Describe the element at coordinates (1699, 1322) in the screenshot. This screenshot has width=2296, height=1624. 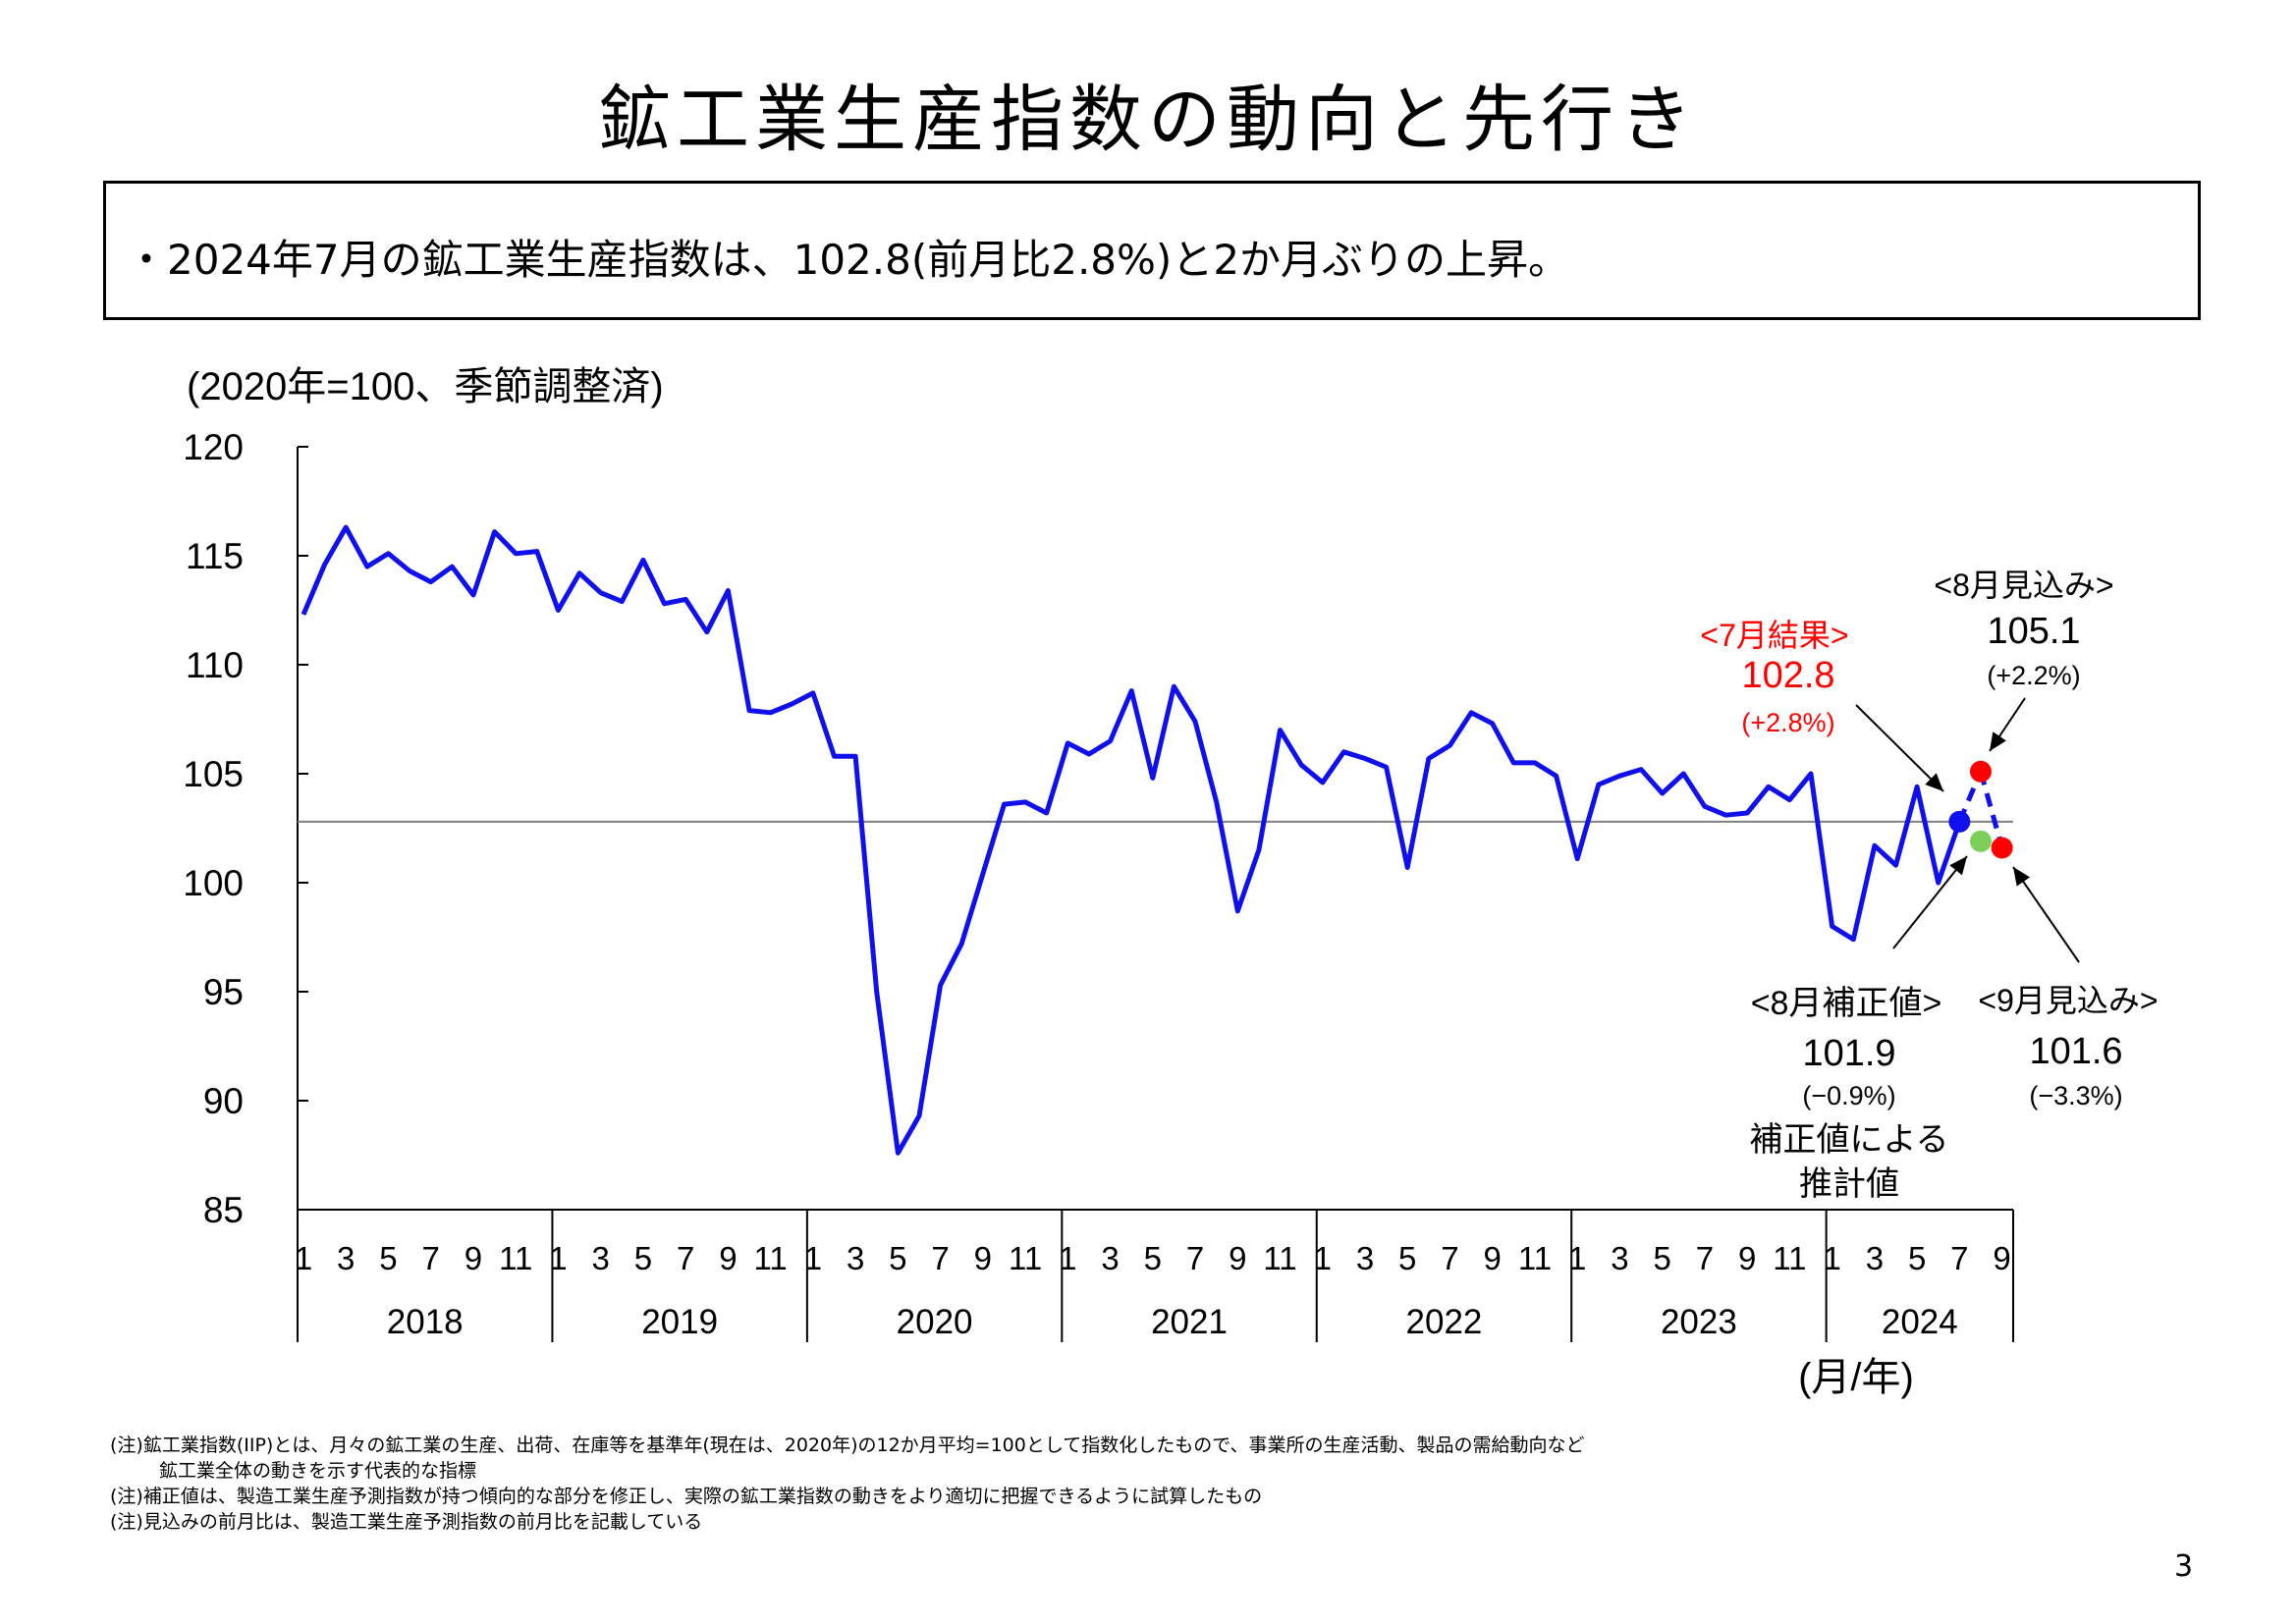
I see `year-label: 2023` at that location.